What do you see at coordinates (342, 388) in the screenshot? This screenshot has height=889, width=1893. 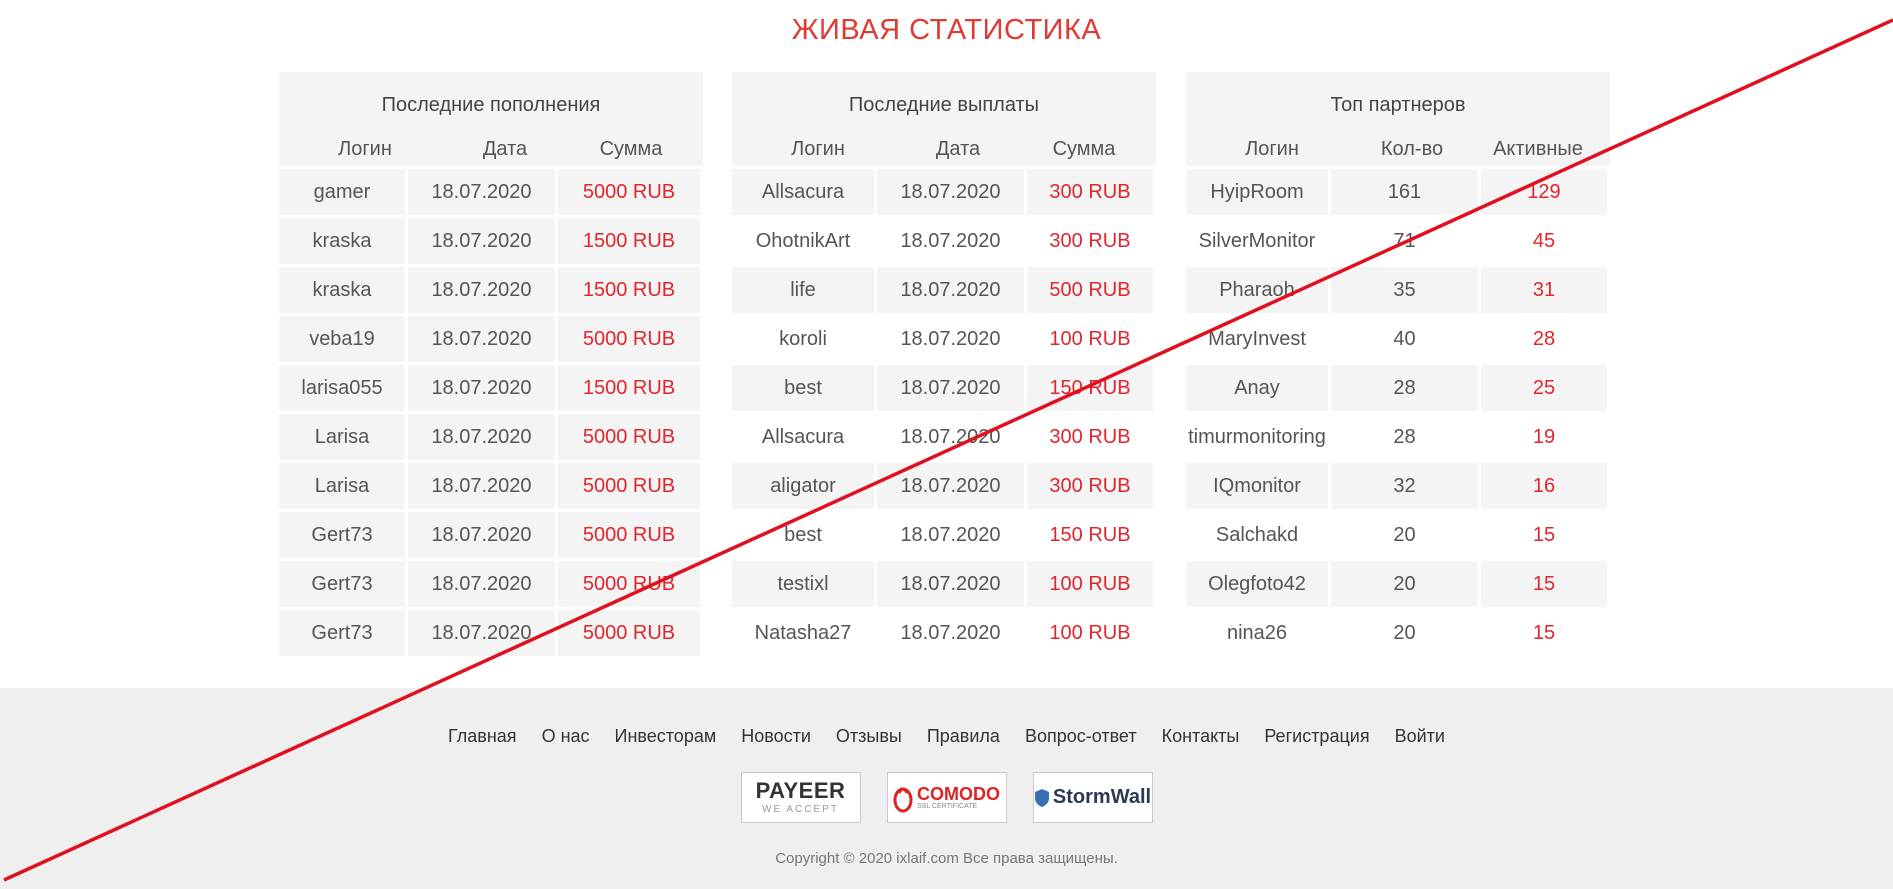 I see `cell-login: larisa055` at bounding box center [342, 388].